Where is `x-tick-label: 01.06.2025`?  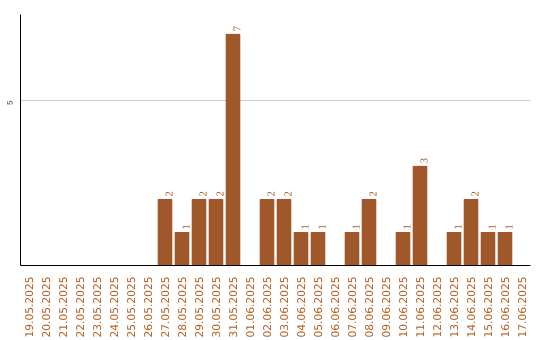
x-tick-label: 01.06.2025 is located at coordinates (250, 307).